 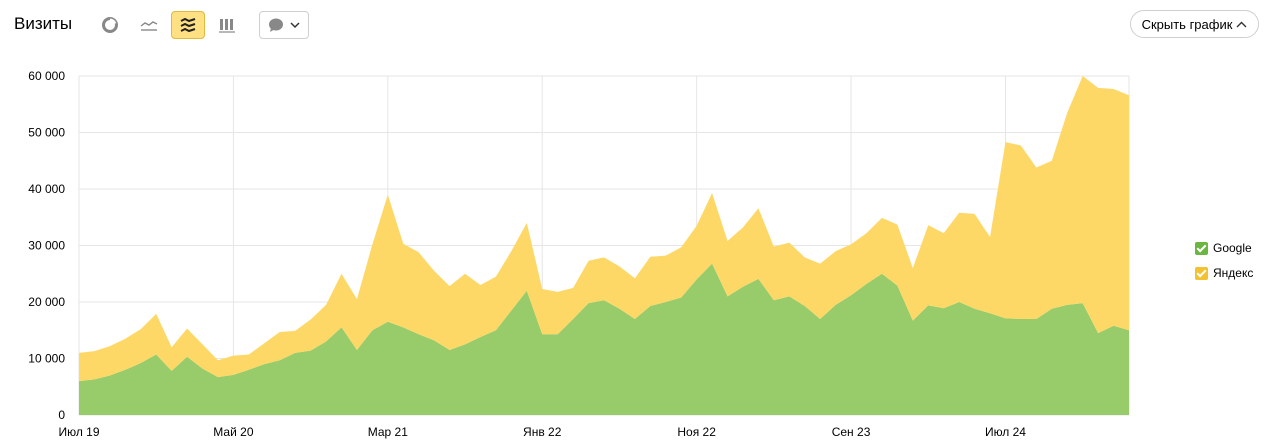 I want to click on chevron-up-icon, so click(x=1241, y=24).